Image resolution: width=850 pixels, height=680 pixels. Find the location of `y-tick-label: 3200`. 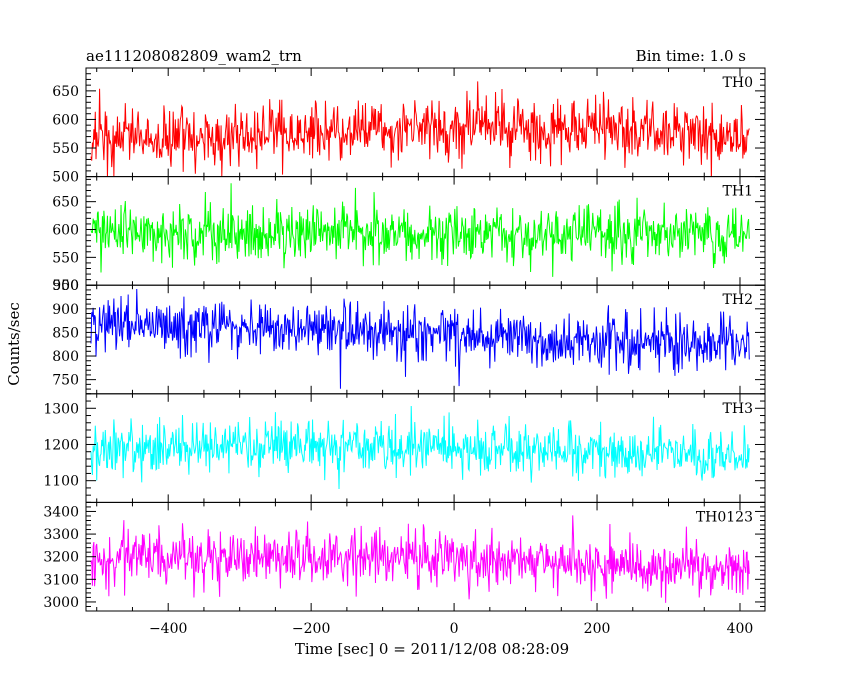

y-tick-label: 3200 is located at coordinates (61, 558).